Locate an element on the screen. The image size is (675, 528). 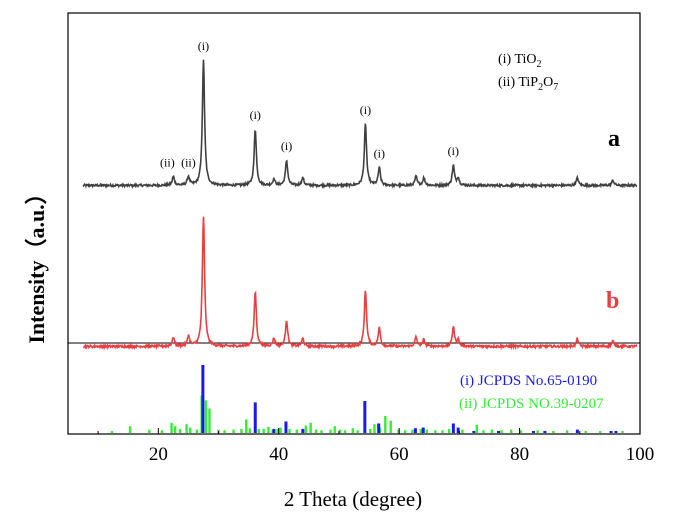
svg-text: (ii) TiP2O7 is located at coordinates (528, 84).